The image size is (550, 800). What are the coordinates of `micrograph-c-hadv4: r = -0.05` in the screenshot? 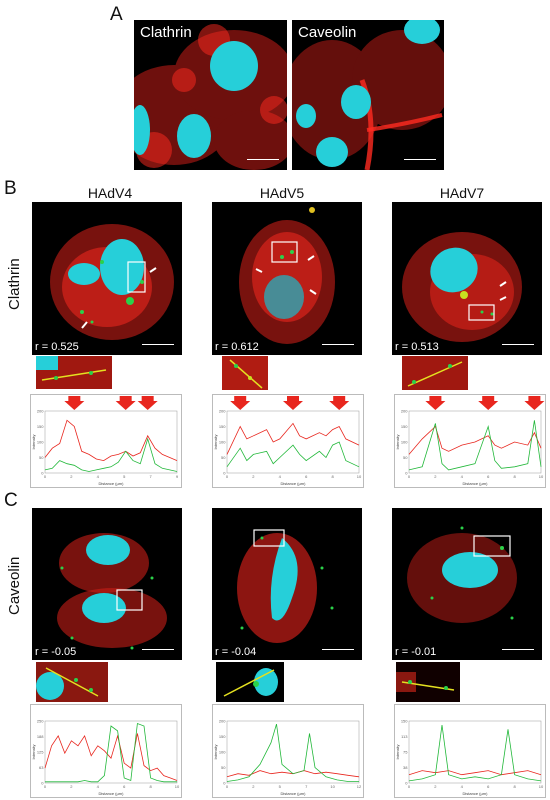 It's located at (107, 584).